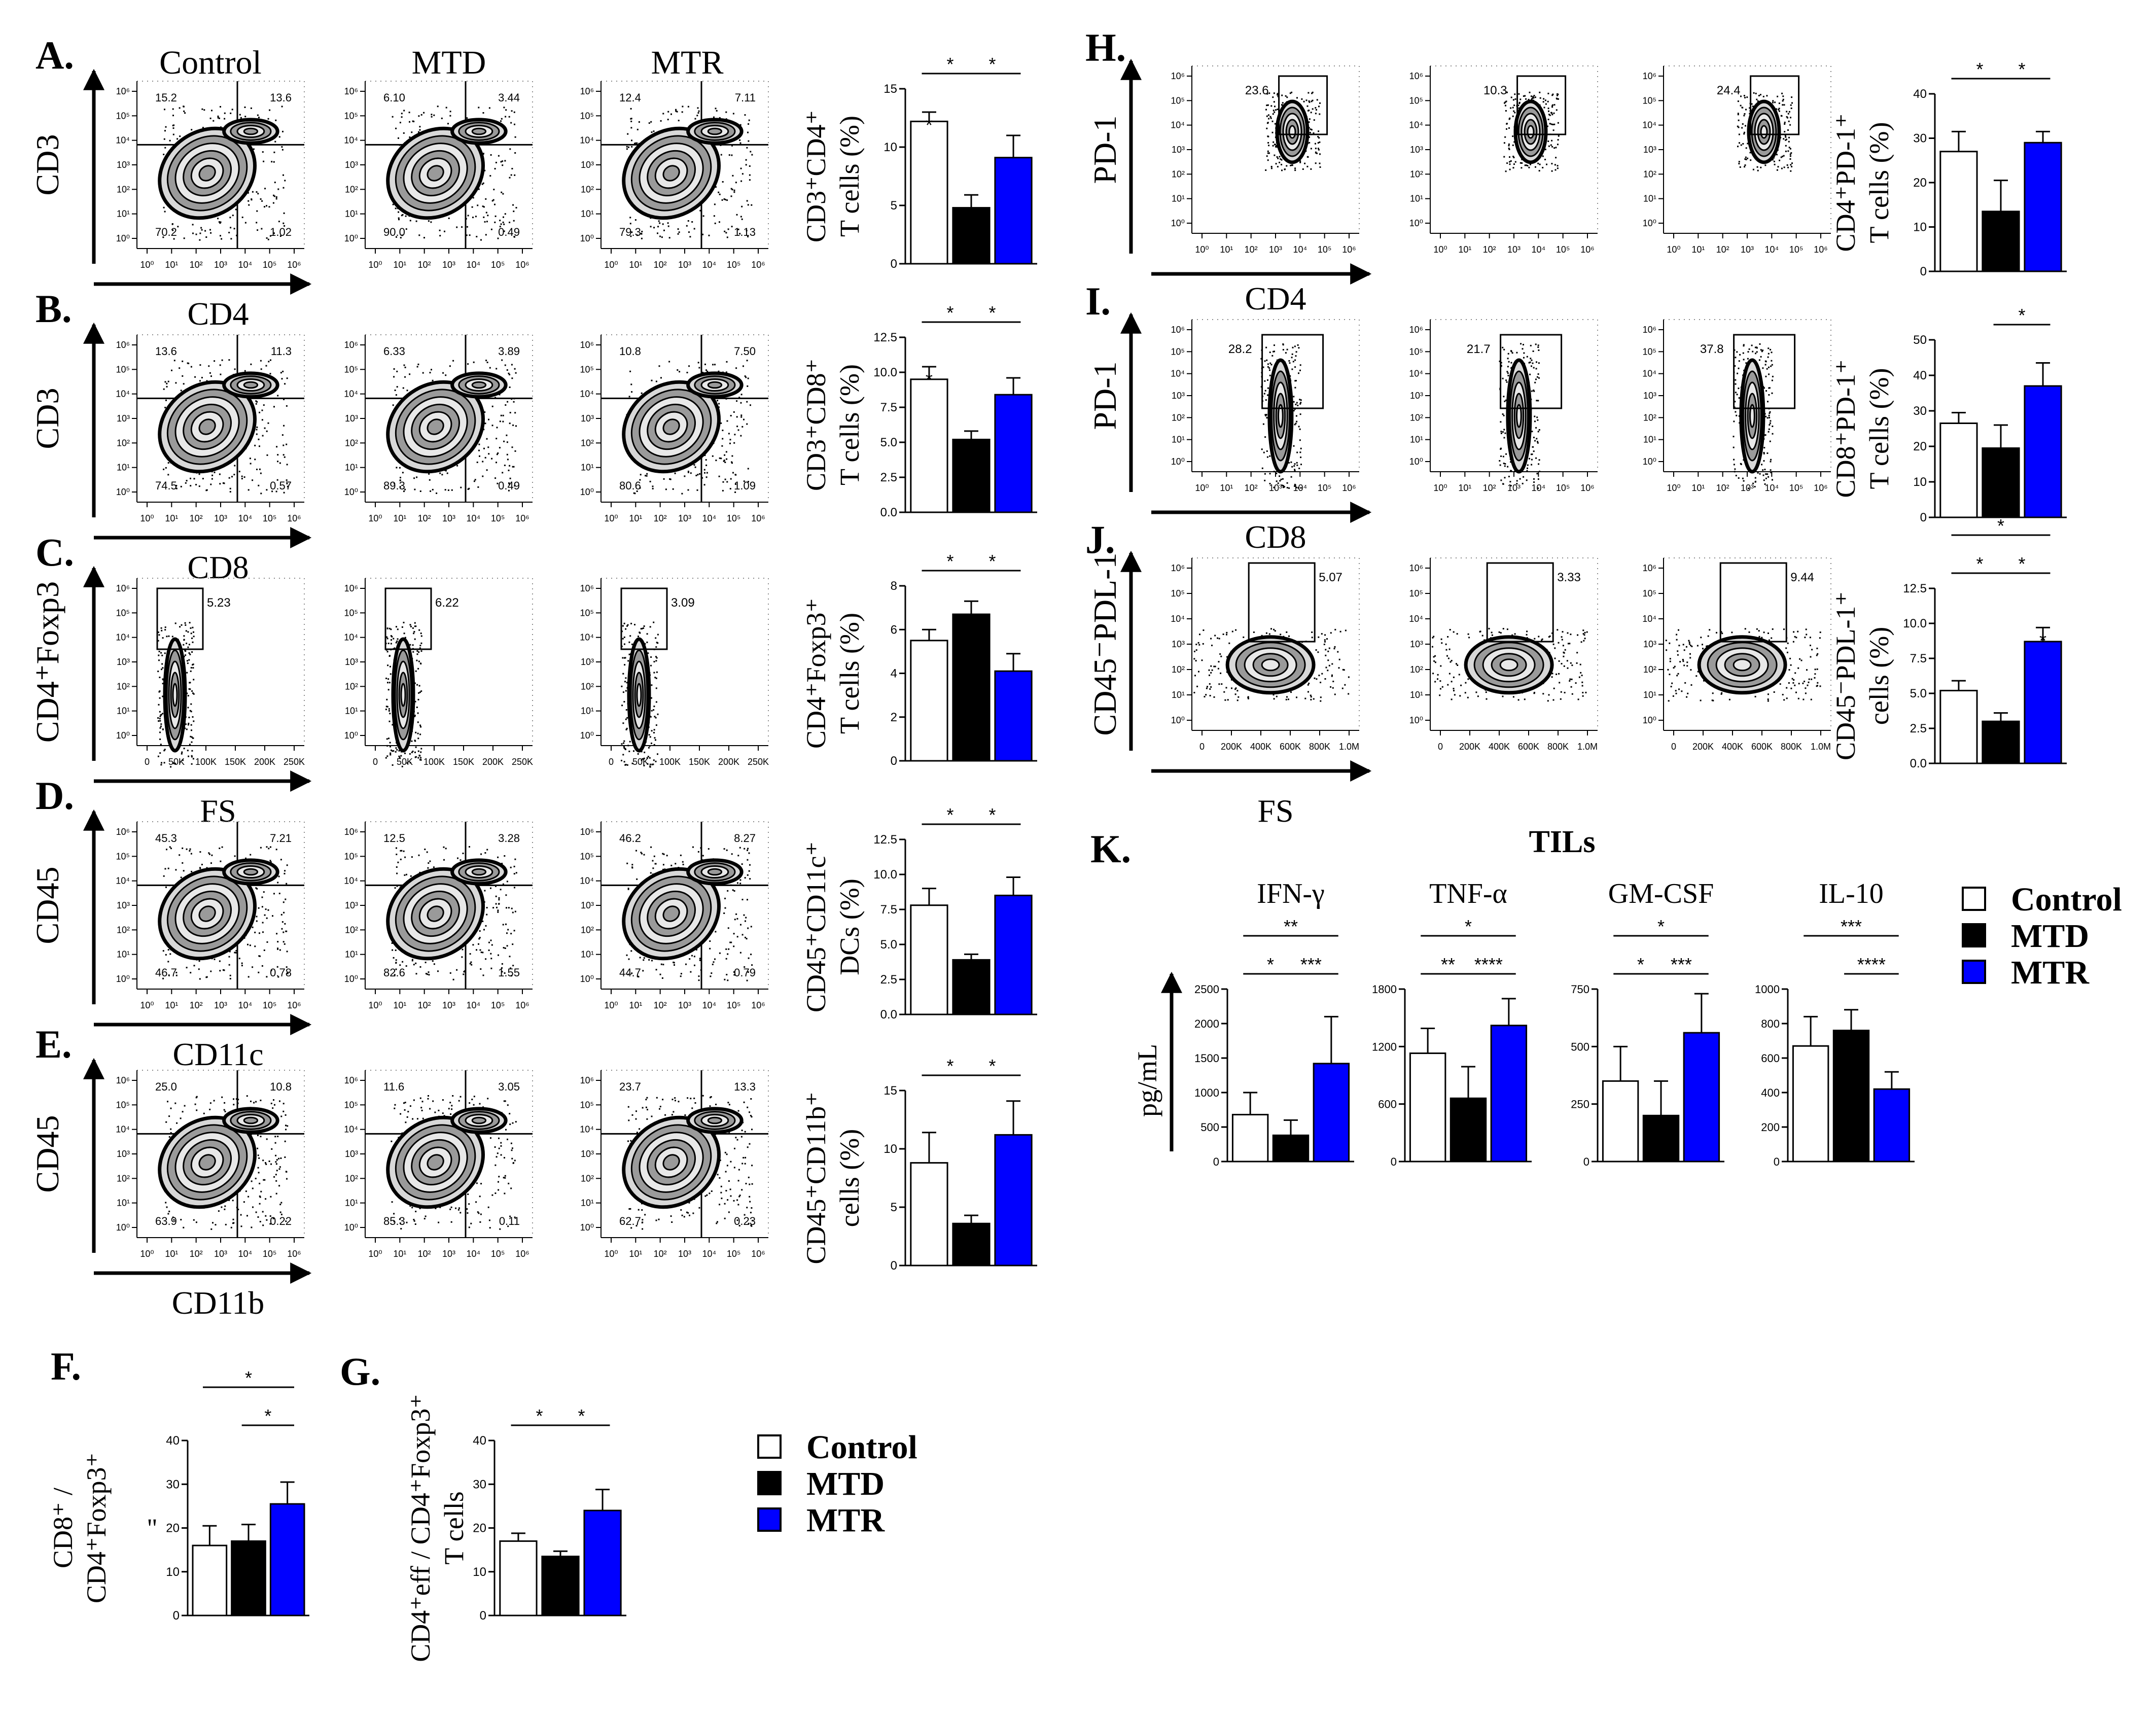  Describe the element at coordinates (1918, 763) in the screenshot. I see `y-tick-label: 0.0` at that location.